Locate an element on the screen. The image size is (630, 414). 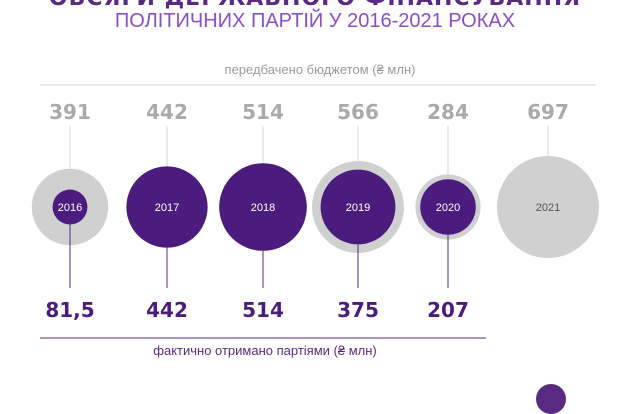
actual-bubble-2018 is located at coordinates (263, 207).